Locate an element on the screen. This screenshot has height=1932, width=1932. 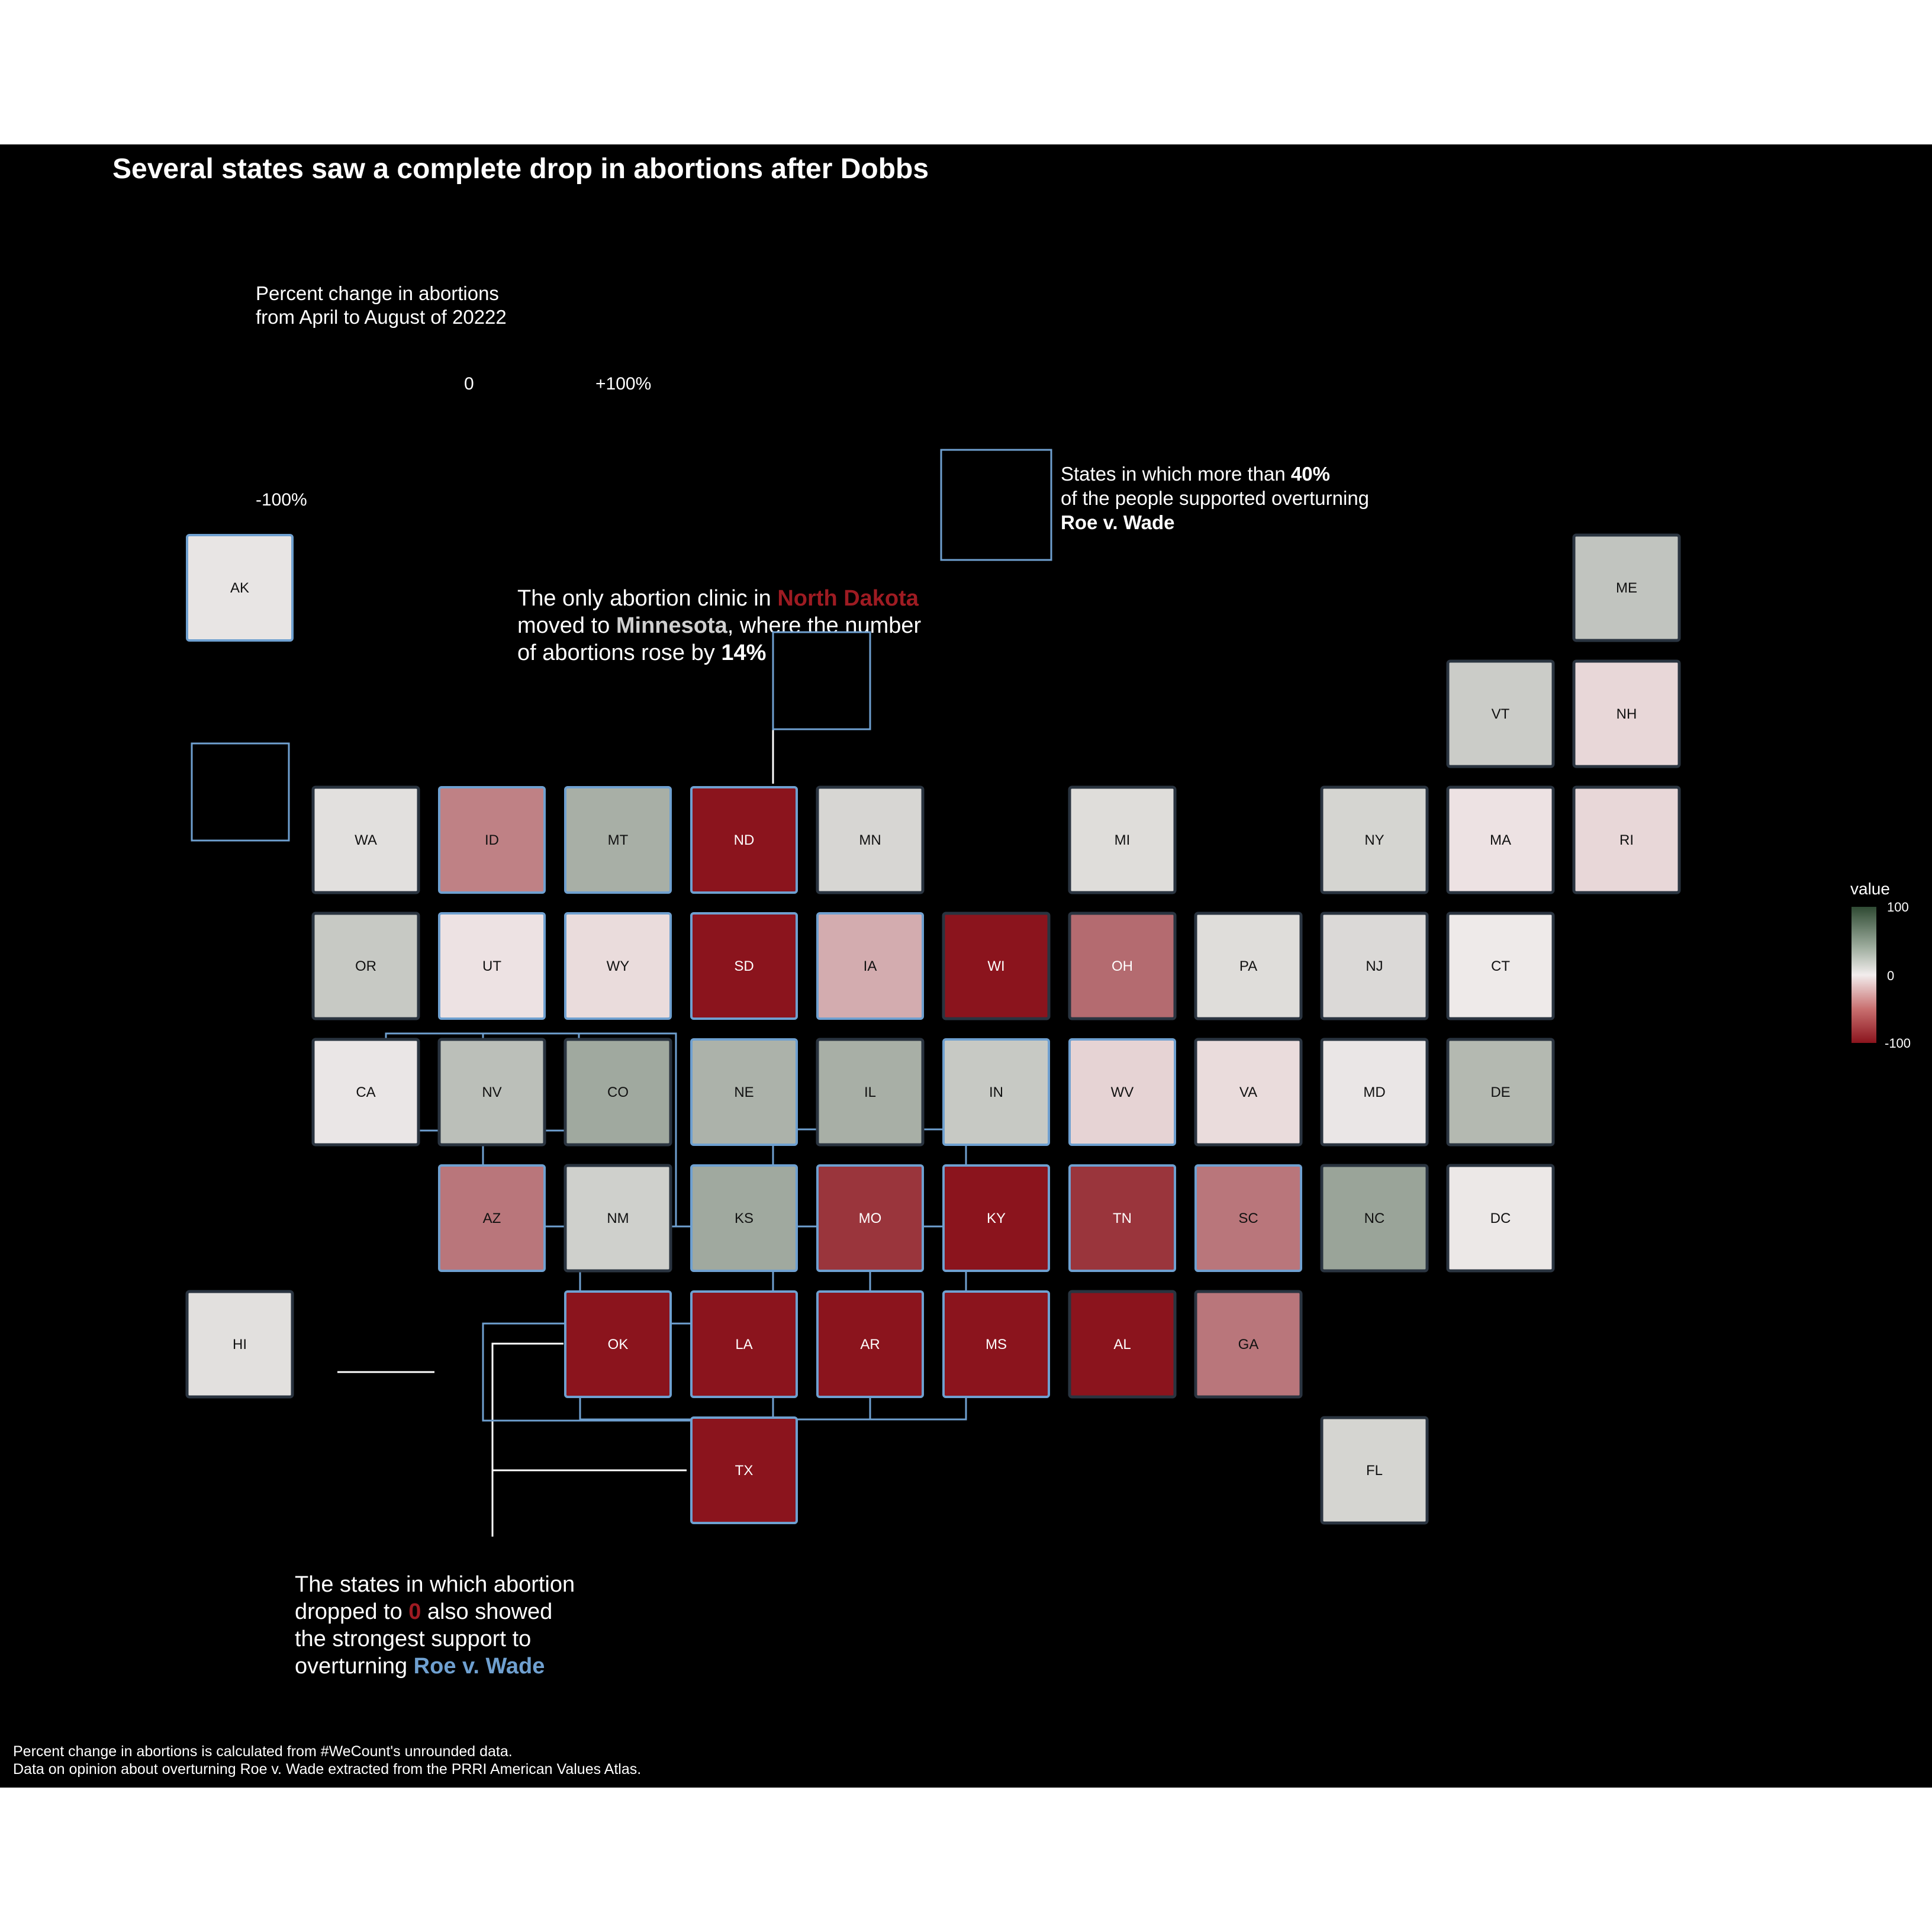
state-label-la: LA is located at coordinates (743, 1345).